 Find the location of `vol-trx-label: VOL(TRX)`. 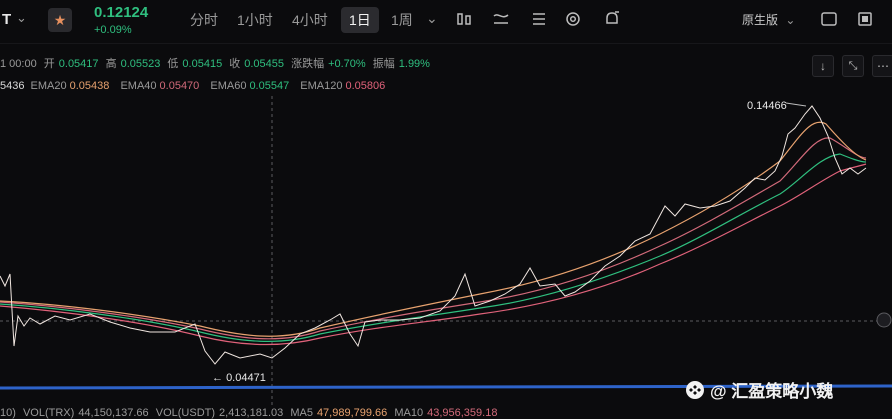

vol-trx-label: VOL(TRX) is located at coordinates (48, 413).